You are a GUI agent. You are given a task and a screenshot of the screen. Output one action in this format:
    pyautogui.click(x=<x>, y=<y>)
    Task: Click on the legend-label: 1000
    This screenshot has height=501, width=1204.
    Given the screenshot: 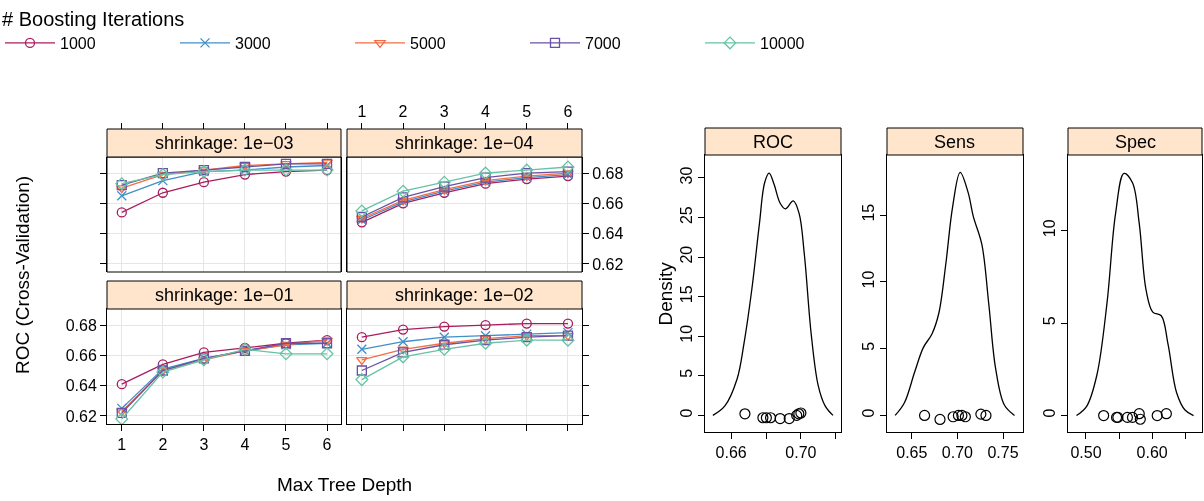 What is the action you would take?
    pyautogui.click(x=78, y=44)
    